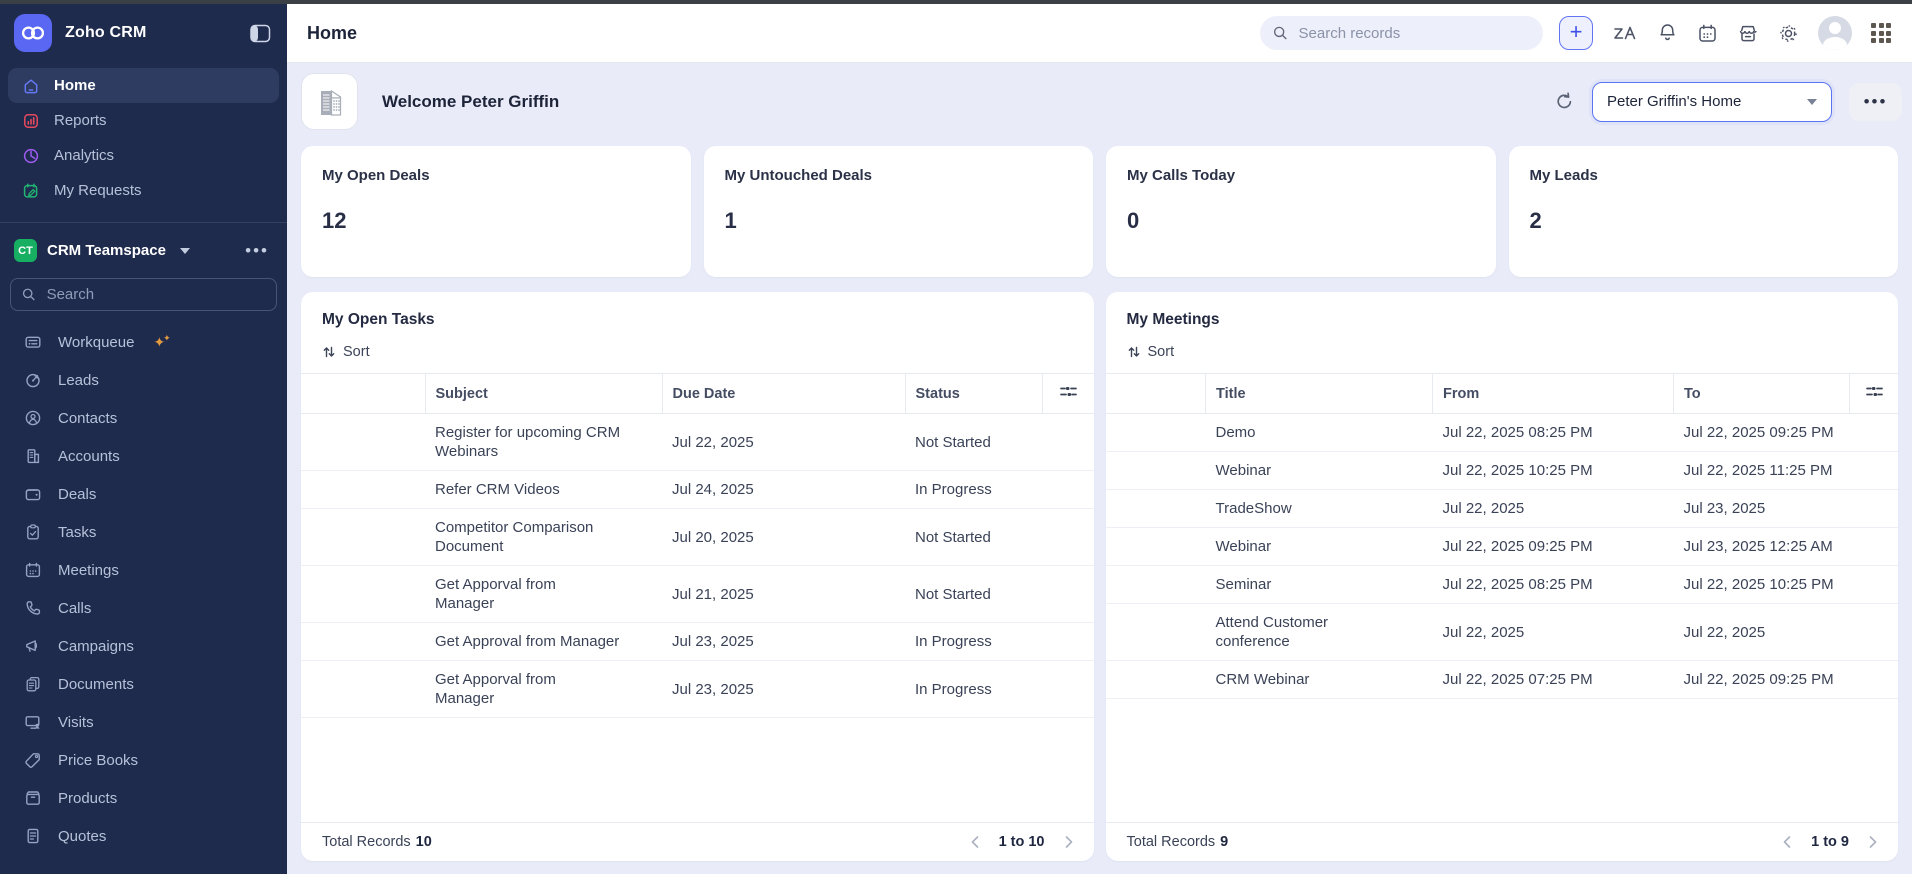  I want to click on search-records-input, so click(1413, 33).